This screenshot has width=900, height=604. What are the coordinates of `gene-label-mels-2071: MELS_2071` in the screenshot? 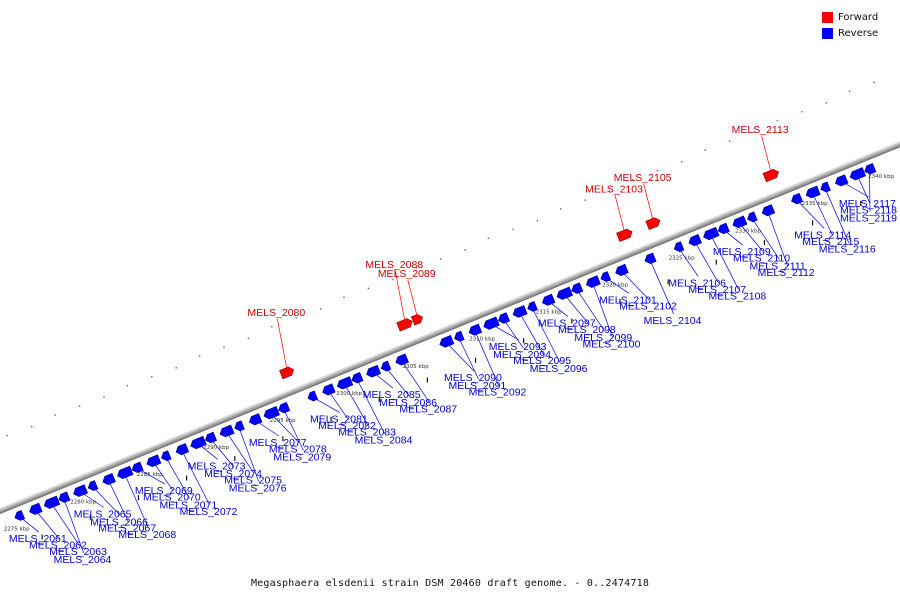 It's located at (188, 505).